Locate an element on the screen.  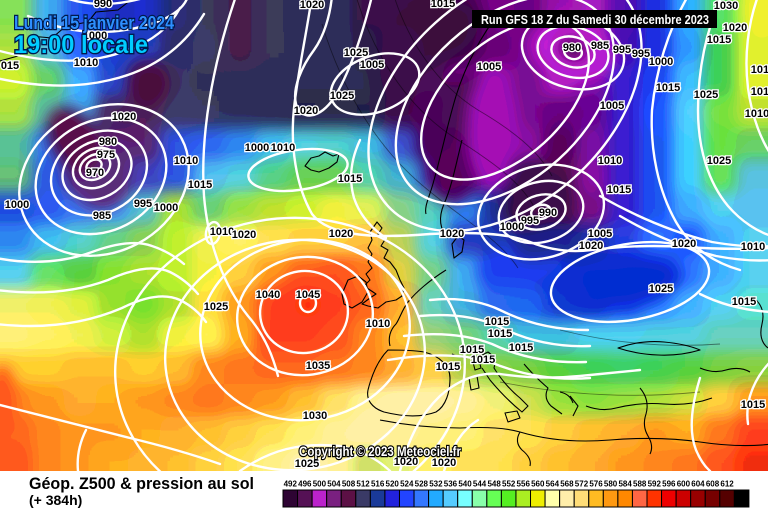
svg-text: 970 is located at coordinates (95, 173).